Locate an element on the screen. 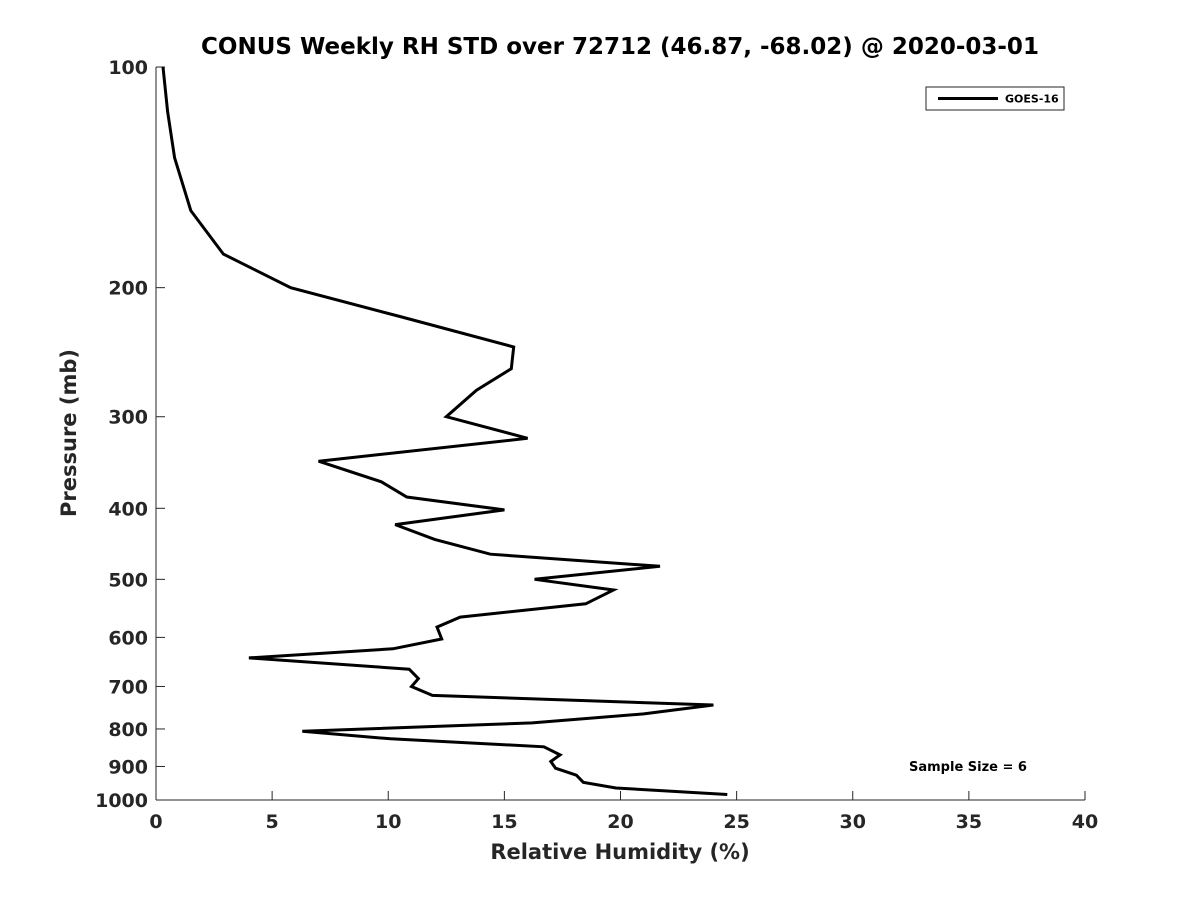  y-tick-label: 1000 is located at coordinates (121, 801).